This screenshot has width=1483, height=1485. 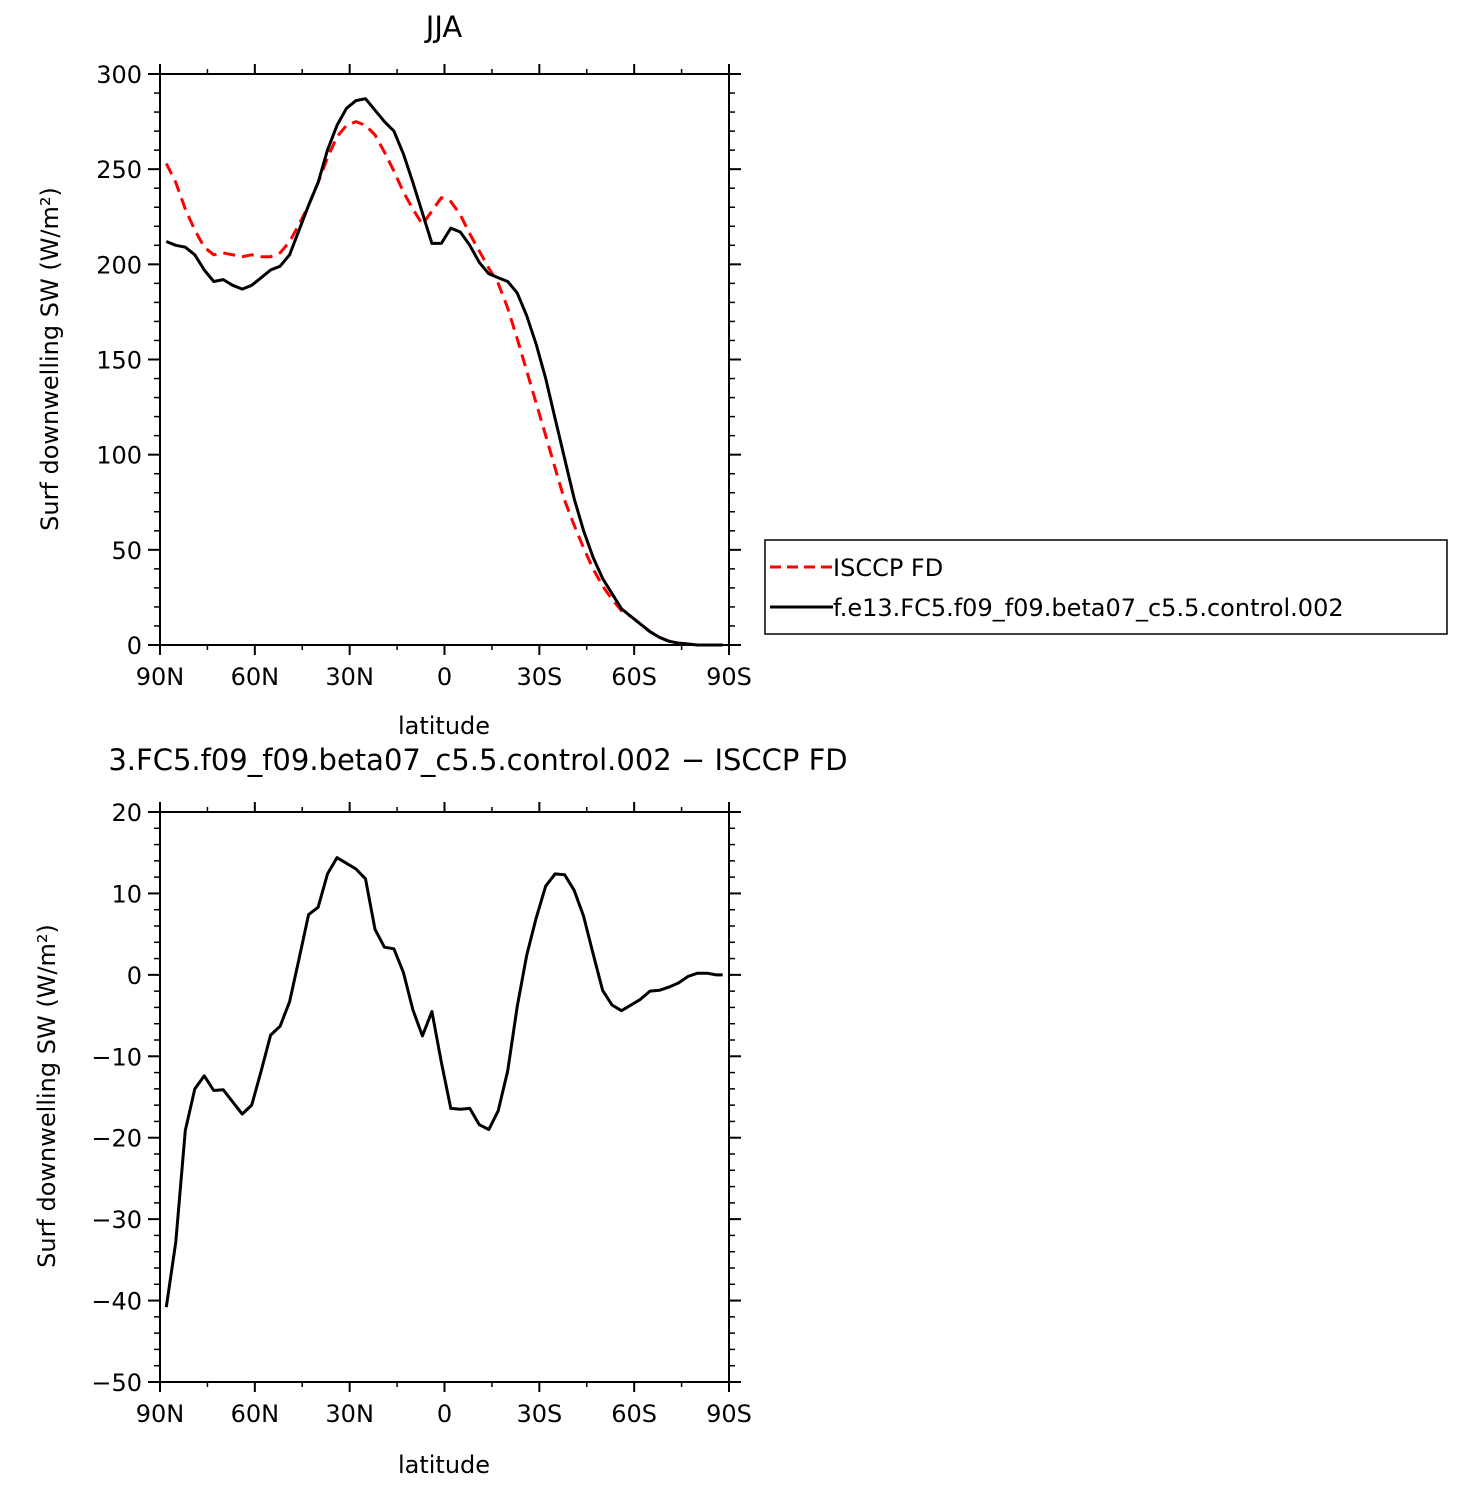 What do you see at coordinates (539, 1414) in the screenshot?
I see `bottom-chart-x-tick-label: 30S` at bounding box center [539, 1414].